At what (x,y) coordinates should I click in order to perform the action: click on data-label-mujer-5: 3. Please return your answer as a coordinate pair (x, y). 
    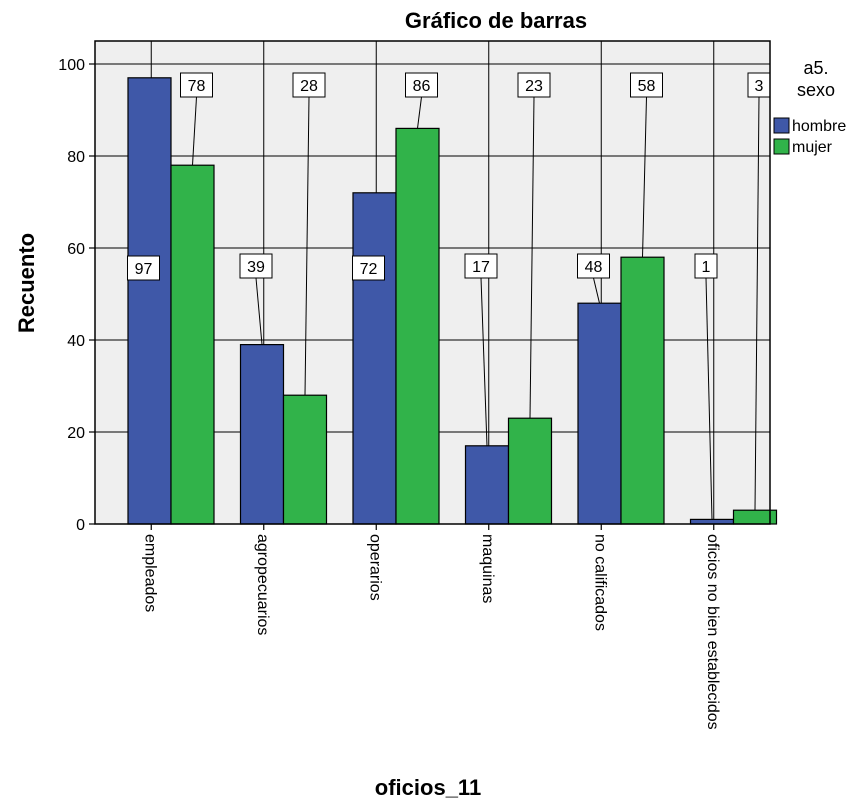
    Looking at the image, I should click on (759, 86).